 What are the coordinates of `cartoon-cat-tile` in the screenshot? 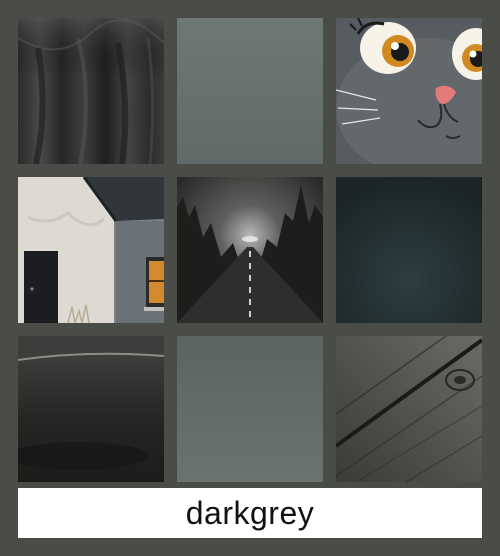 It's located at (409, 91).